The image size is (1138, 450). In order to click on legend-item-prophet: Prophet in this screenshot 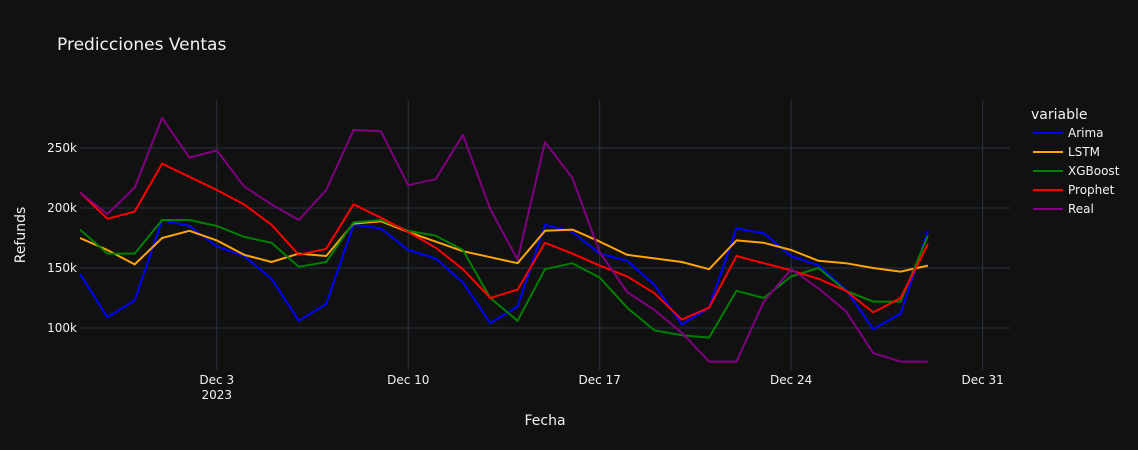, I will do `click(1091, 190)`.